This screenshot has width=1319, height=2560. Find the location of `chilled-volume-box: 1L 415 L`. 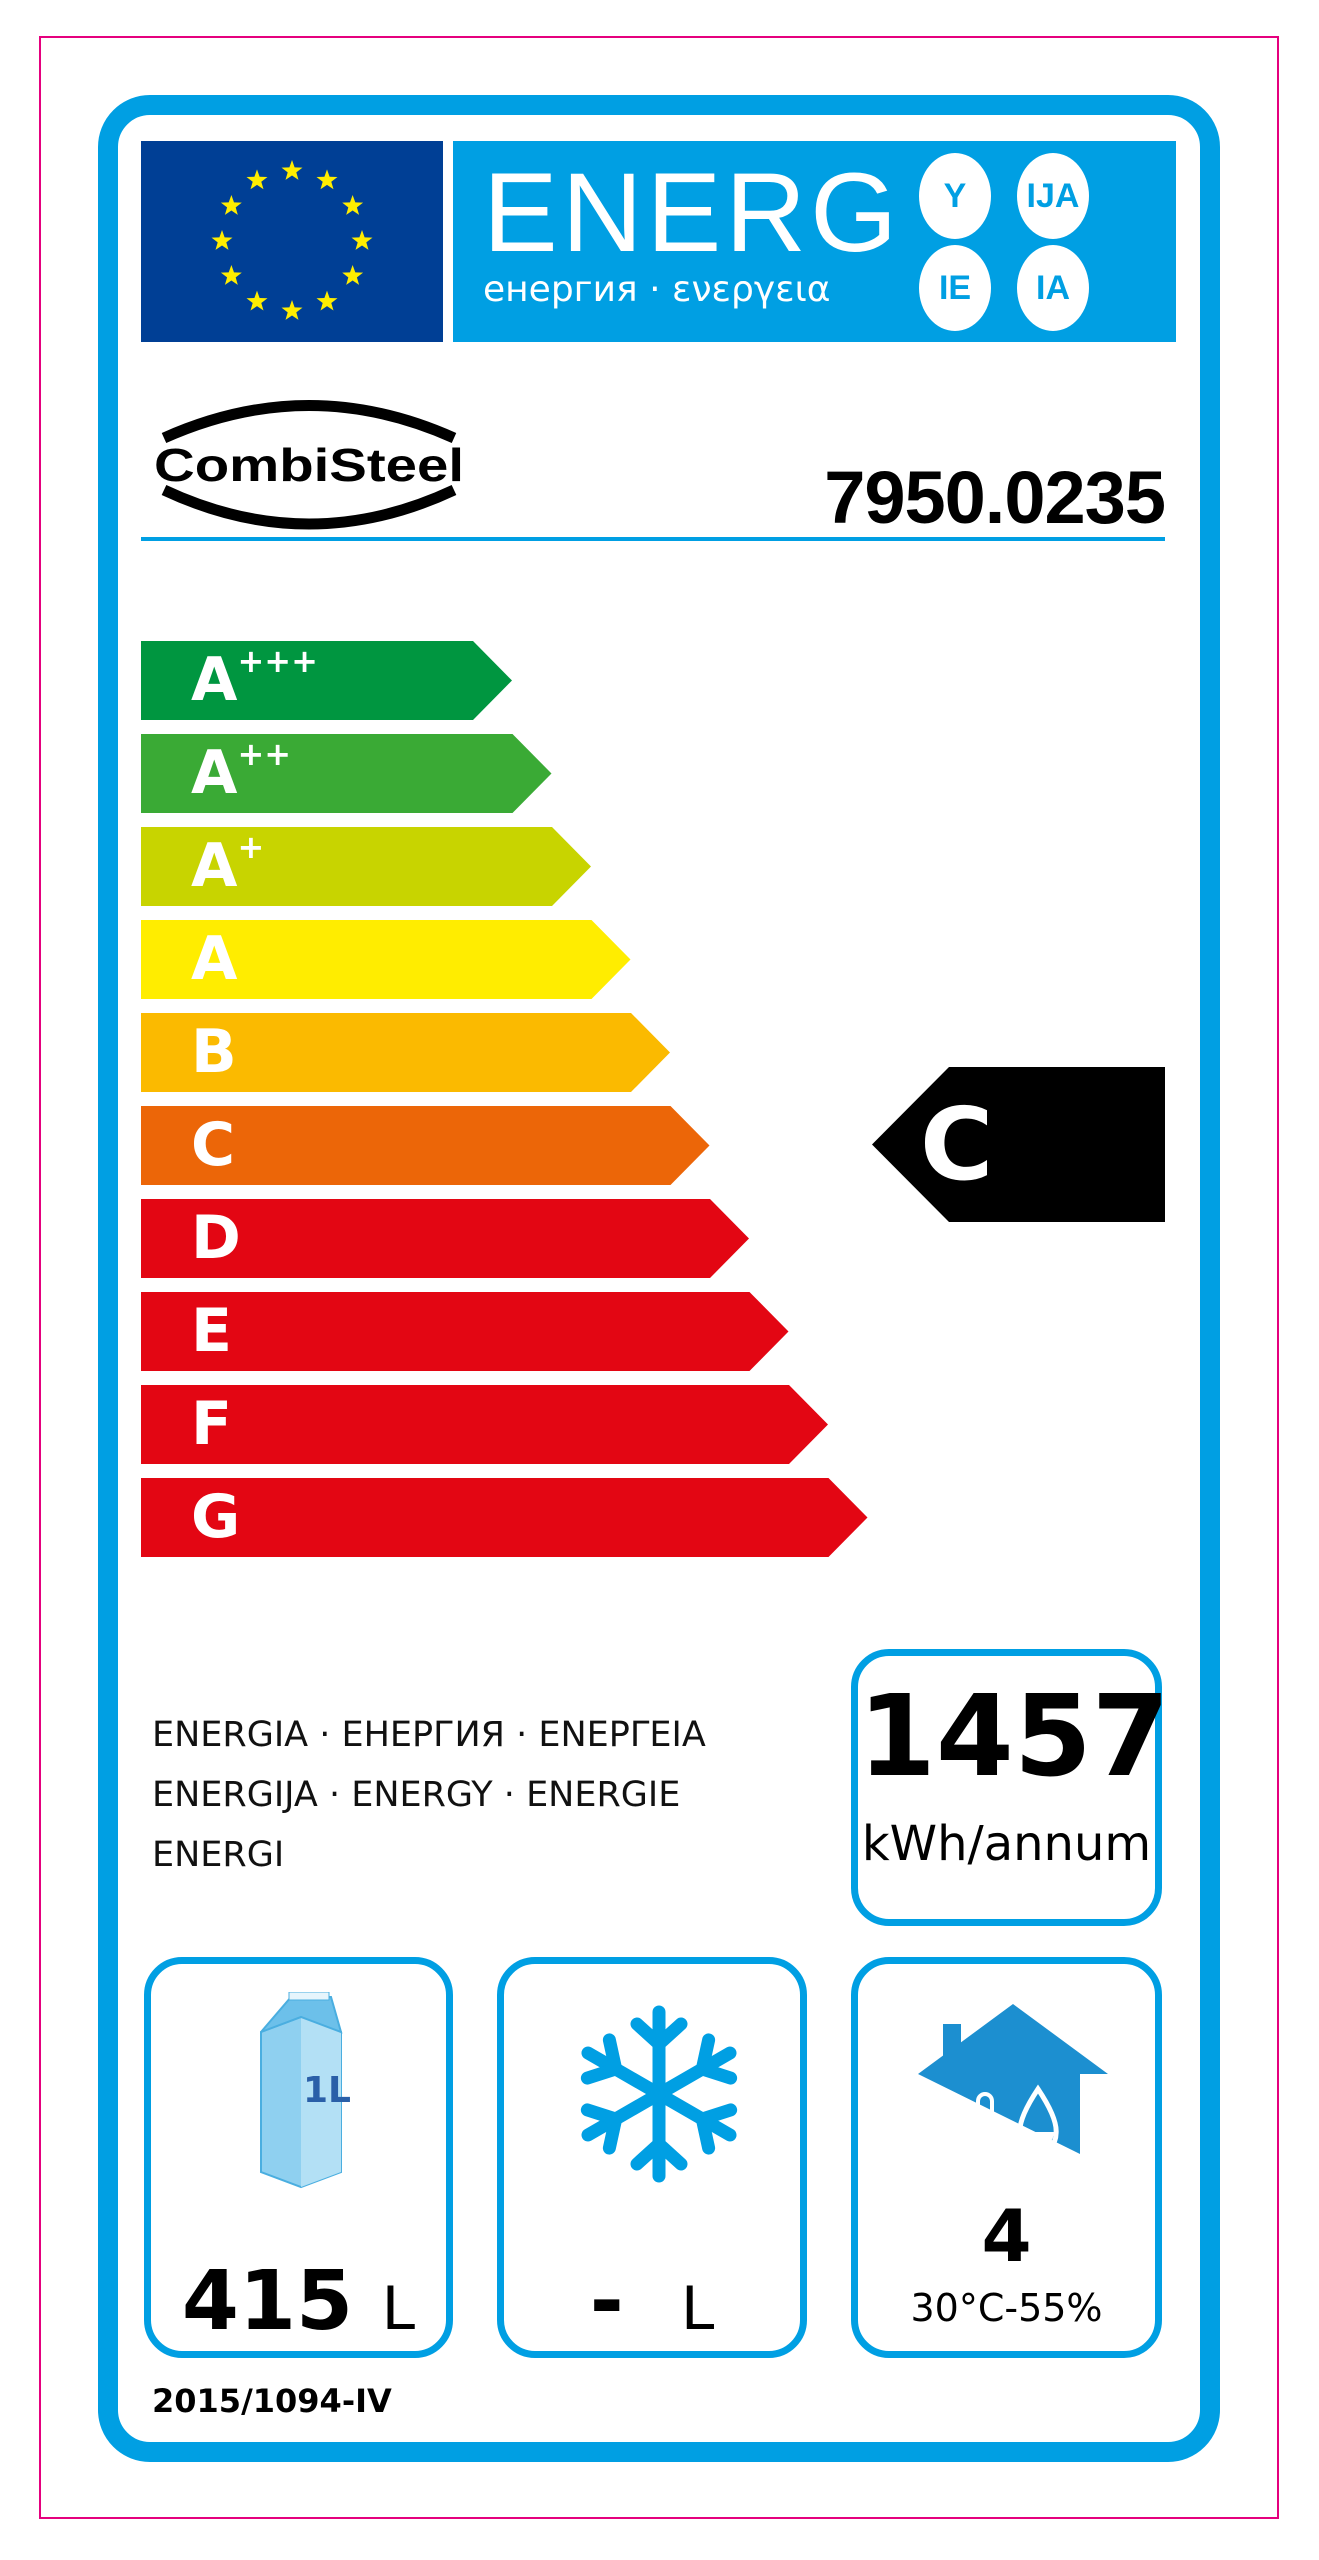

chilled-volume-box: 1L 415 L is located at coordinates (298, 2157).